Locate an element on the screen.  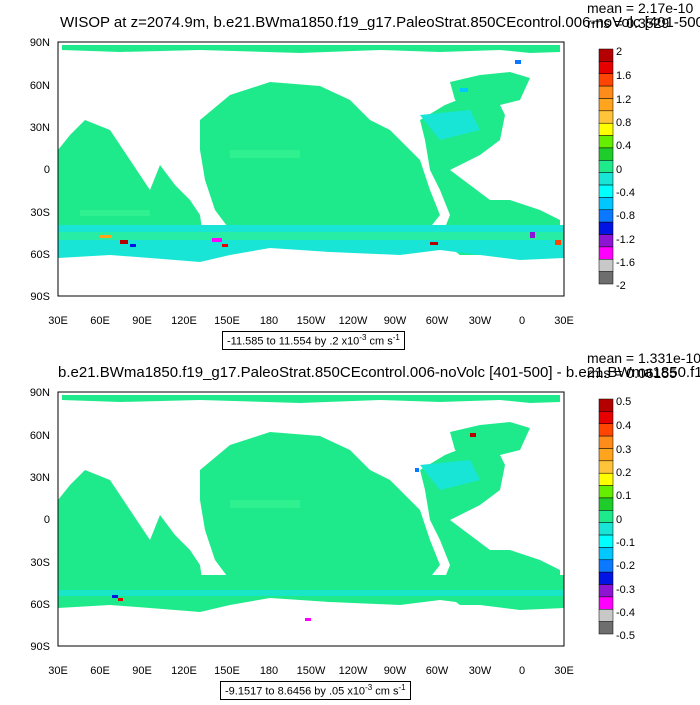
bottom-range-exponent: -3 is located at coordinates (369, 687).